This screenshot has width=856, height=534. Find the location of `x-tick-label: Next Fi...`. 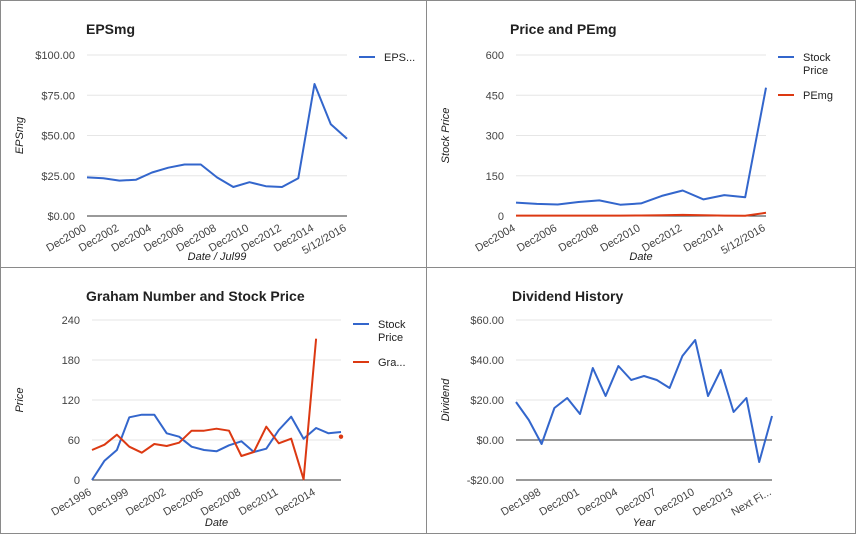

x-tick-label: Next Fi... is located at coordinates (751, 502).